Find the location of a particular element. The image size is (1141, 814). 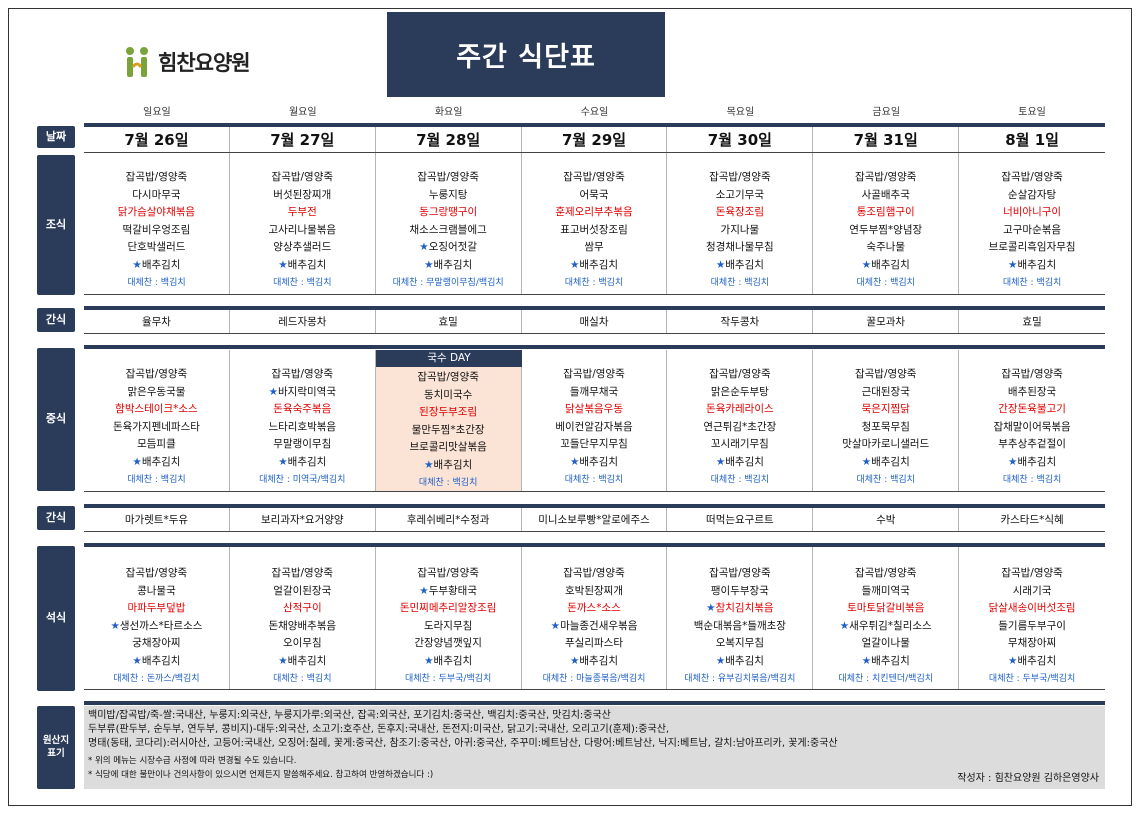

menu-item: 맑은순두부탕 is located at coordinates (739, 391).